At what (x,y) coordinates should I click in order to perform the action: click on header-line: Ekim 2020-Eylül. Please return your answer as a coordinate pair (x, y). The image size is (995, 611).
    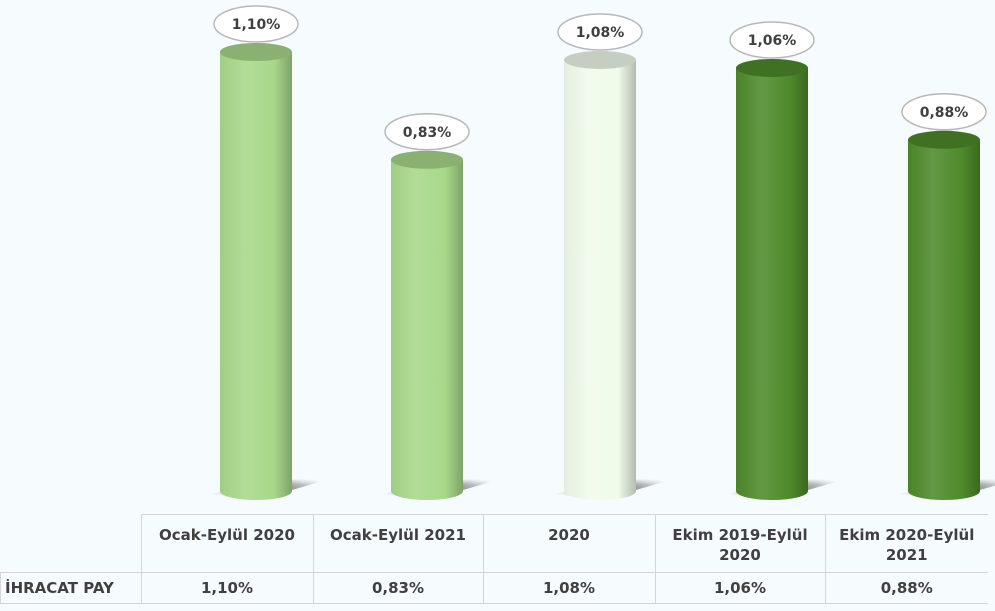
    Looking at the image, I should click on (907, 535).